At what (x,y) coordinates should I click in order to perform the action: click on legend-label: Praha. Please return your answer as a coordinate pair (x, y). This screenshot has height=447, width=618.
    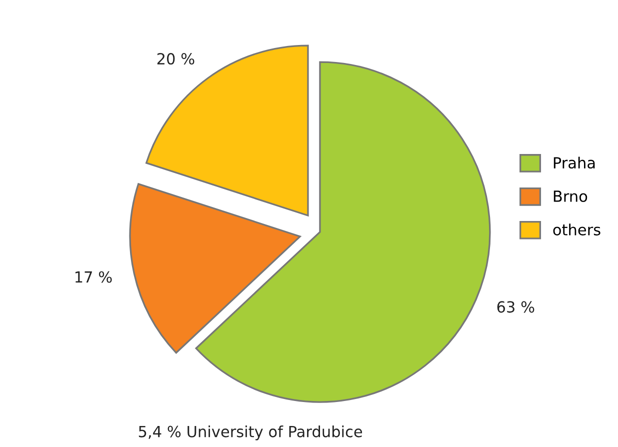
    Looking at the image, I should click on (574, 162).